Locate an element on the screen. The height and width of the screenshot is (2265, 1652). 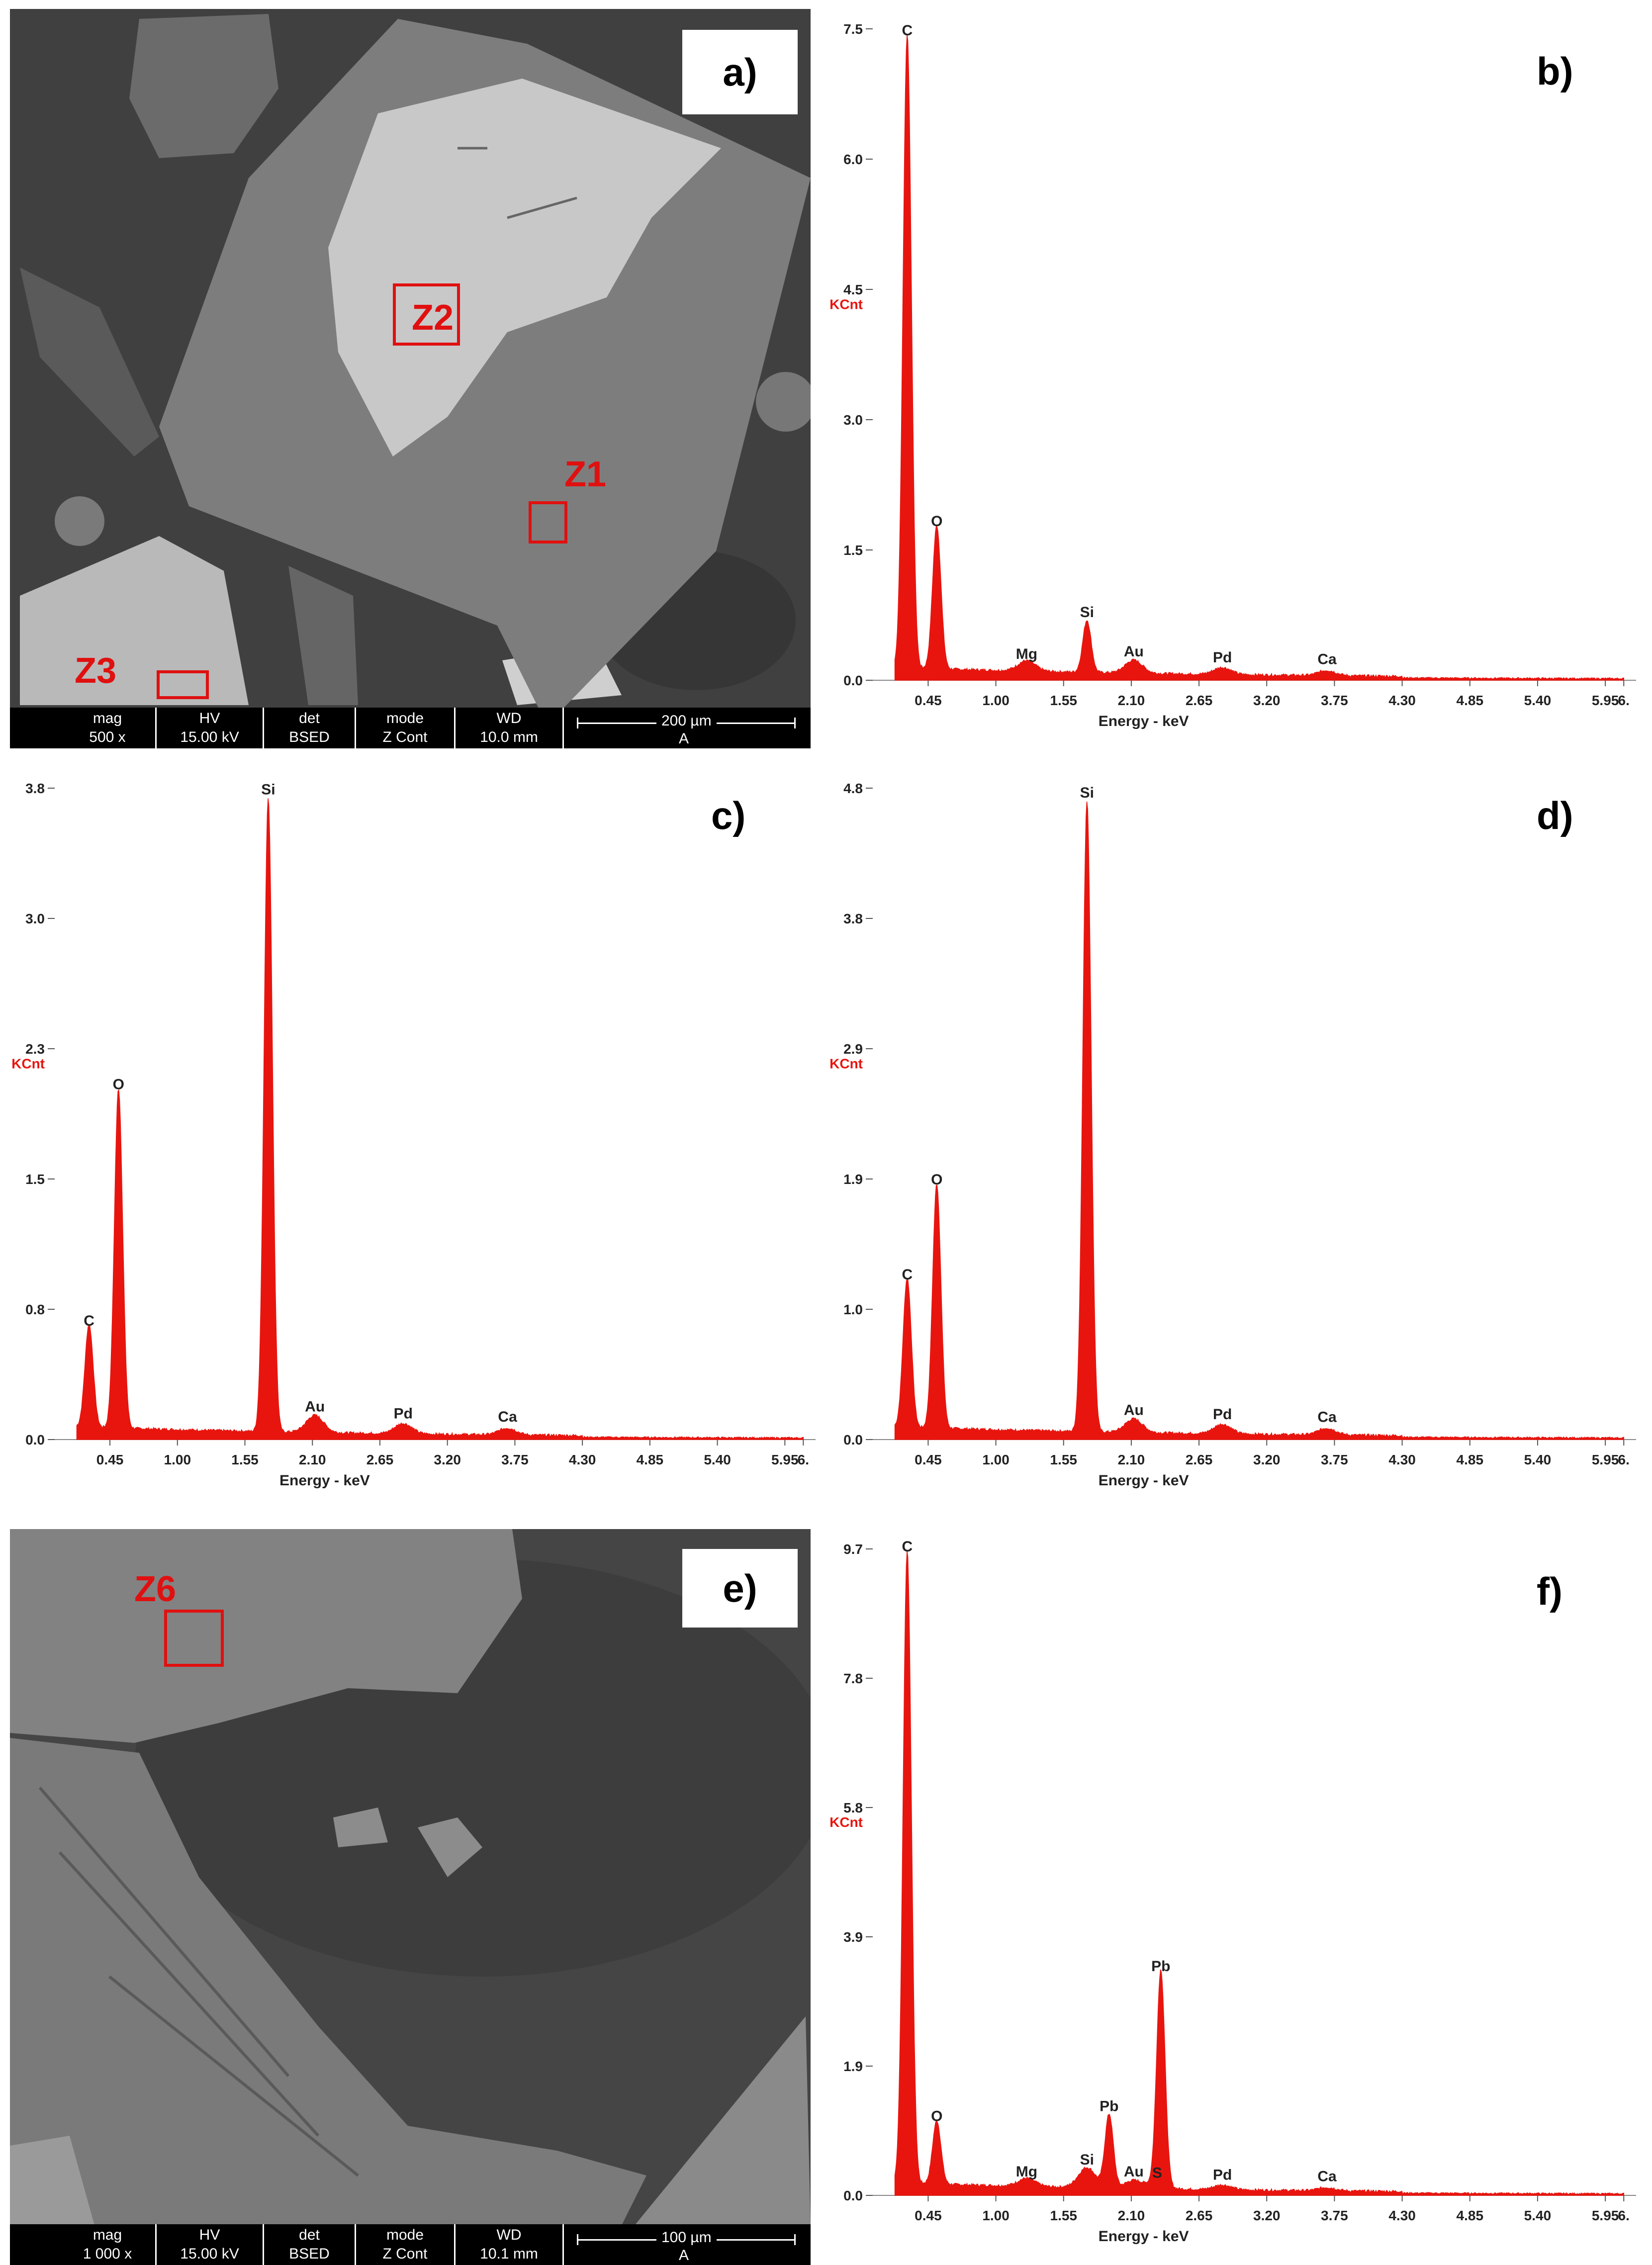
x-tick-label-c-10: 5.95 is located at coordinates (785, 1459).